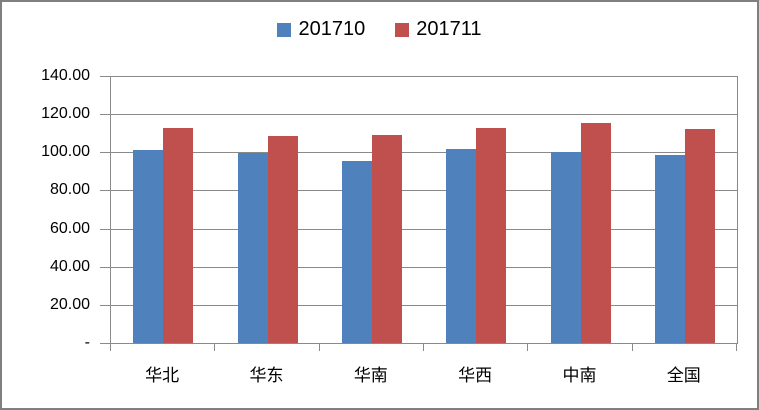 This screenshot has height=410, width=759. What do you see at coordinates (65, 114) in the screenshot?
I see `y-axis-label-120: 120.00` at bounding box center [65, 114].